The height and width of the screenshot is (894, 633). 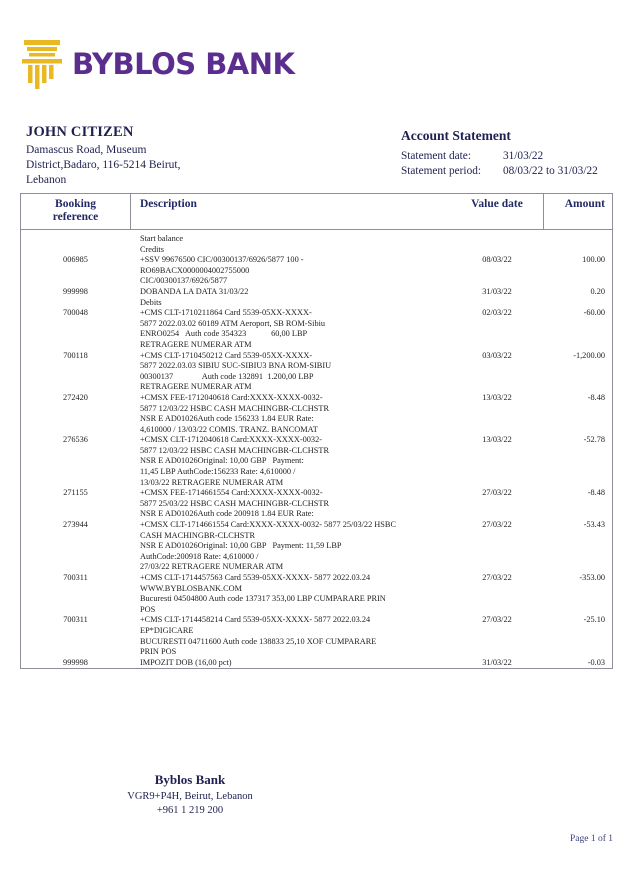 I want to click on cell-description: Credits, so click(x=291, y=250).